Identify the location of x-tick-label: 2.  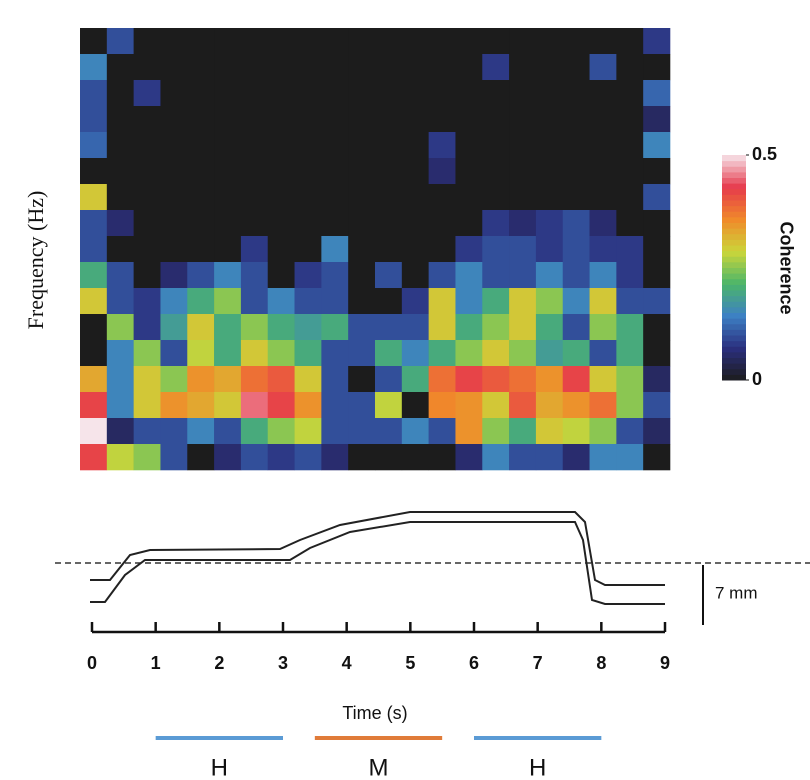
(219, 663).